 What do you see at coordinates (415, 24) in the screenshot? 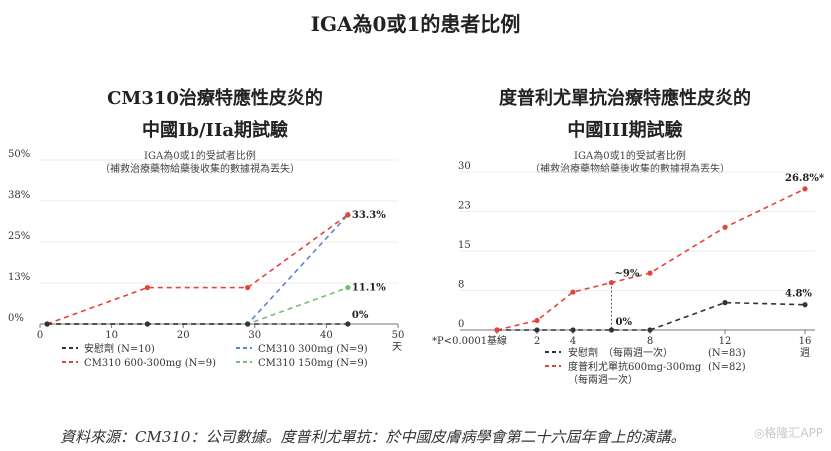
I see `page-title: IGA為0或1的患者比例` at bounding box center [415, 24].